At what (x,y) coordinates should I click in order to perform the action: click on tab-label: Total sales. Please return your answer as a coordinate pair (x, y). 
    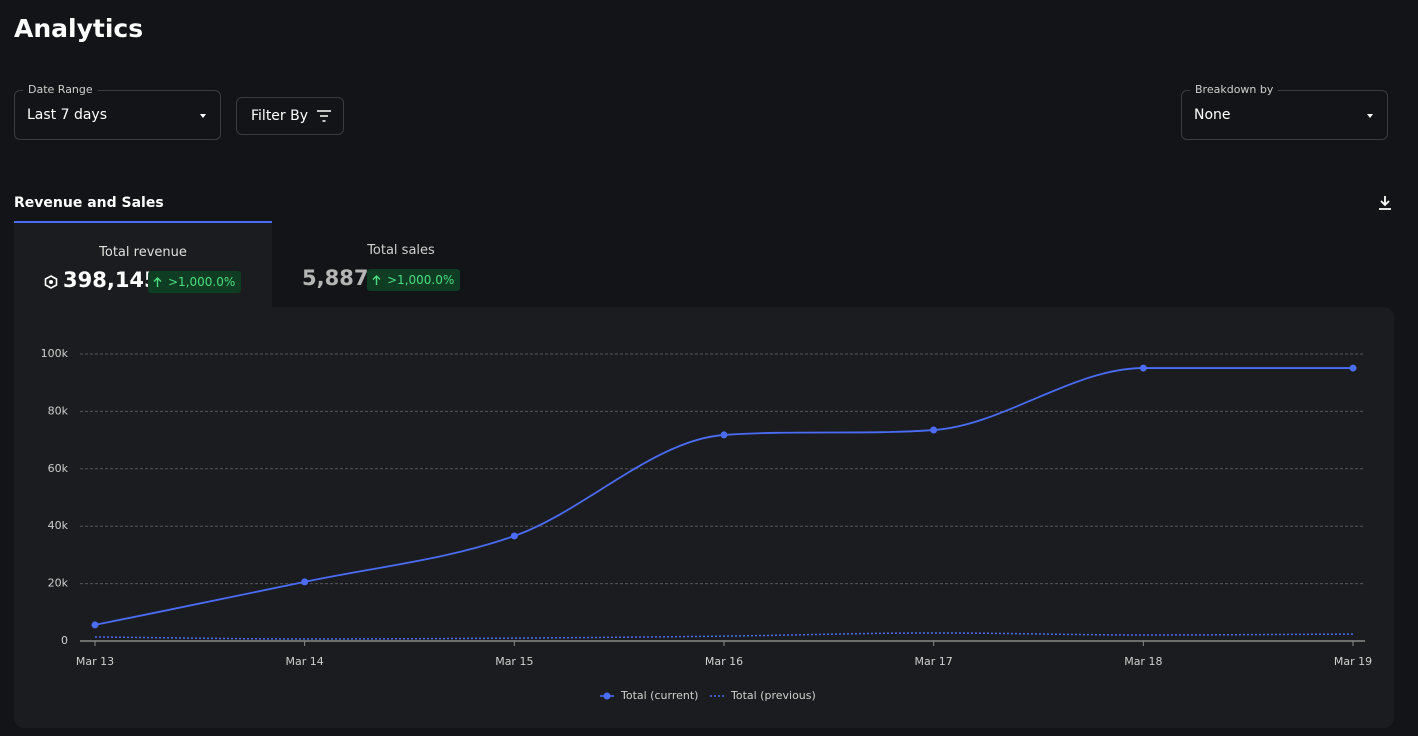
    Looking at the image, I should click on (401, 250).